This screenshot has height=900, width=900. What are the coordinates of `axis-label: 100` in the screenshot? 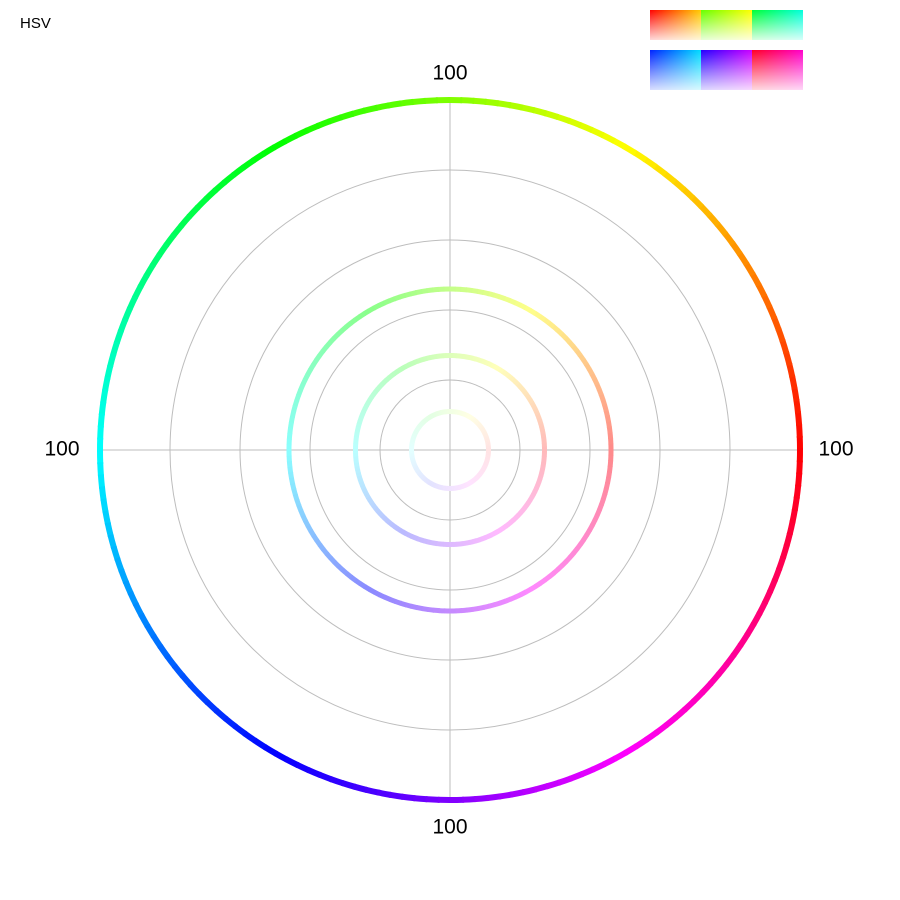 It's located at (835, 449).